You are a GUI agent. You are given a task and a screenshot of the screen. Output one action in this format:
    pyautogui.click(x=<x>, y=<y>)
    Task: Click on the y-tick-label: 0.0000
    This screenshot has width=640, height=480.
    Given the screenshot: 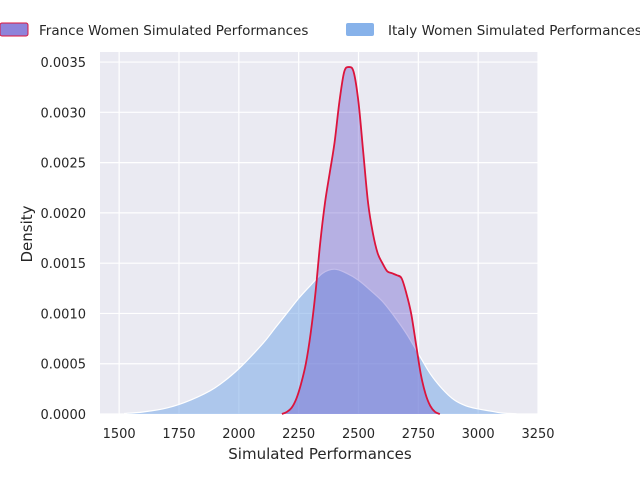 What is the action you would take?
    pyautogui.click(x=64, y=415)
    